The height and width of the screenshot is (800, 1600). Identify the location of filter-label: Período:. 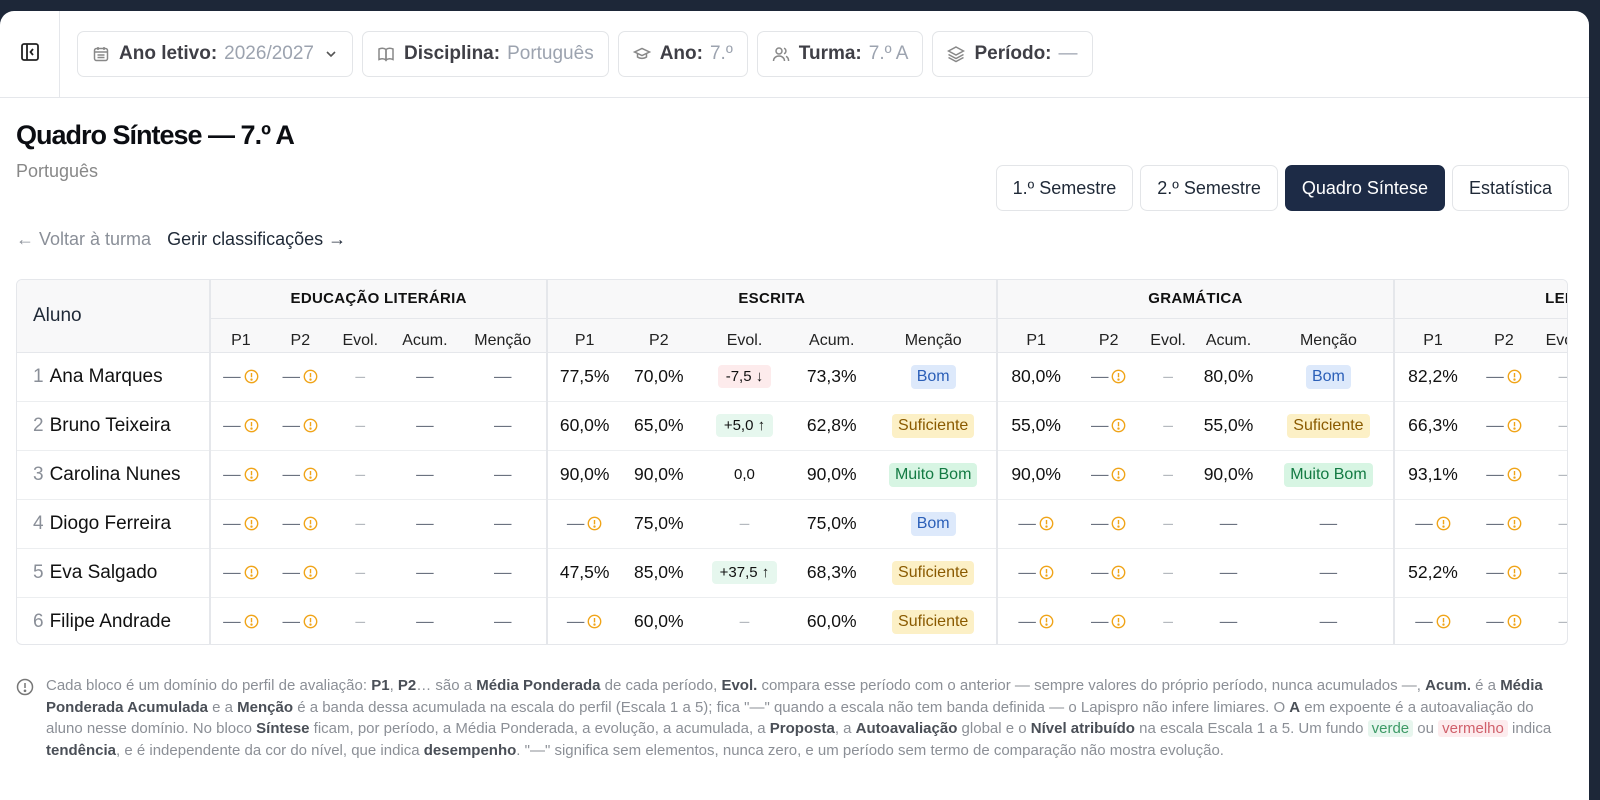
(1013, 53).